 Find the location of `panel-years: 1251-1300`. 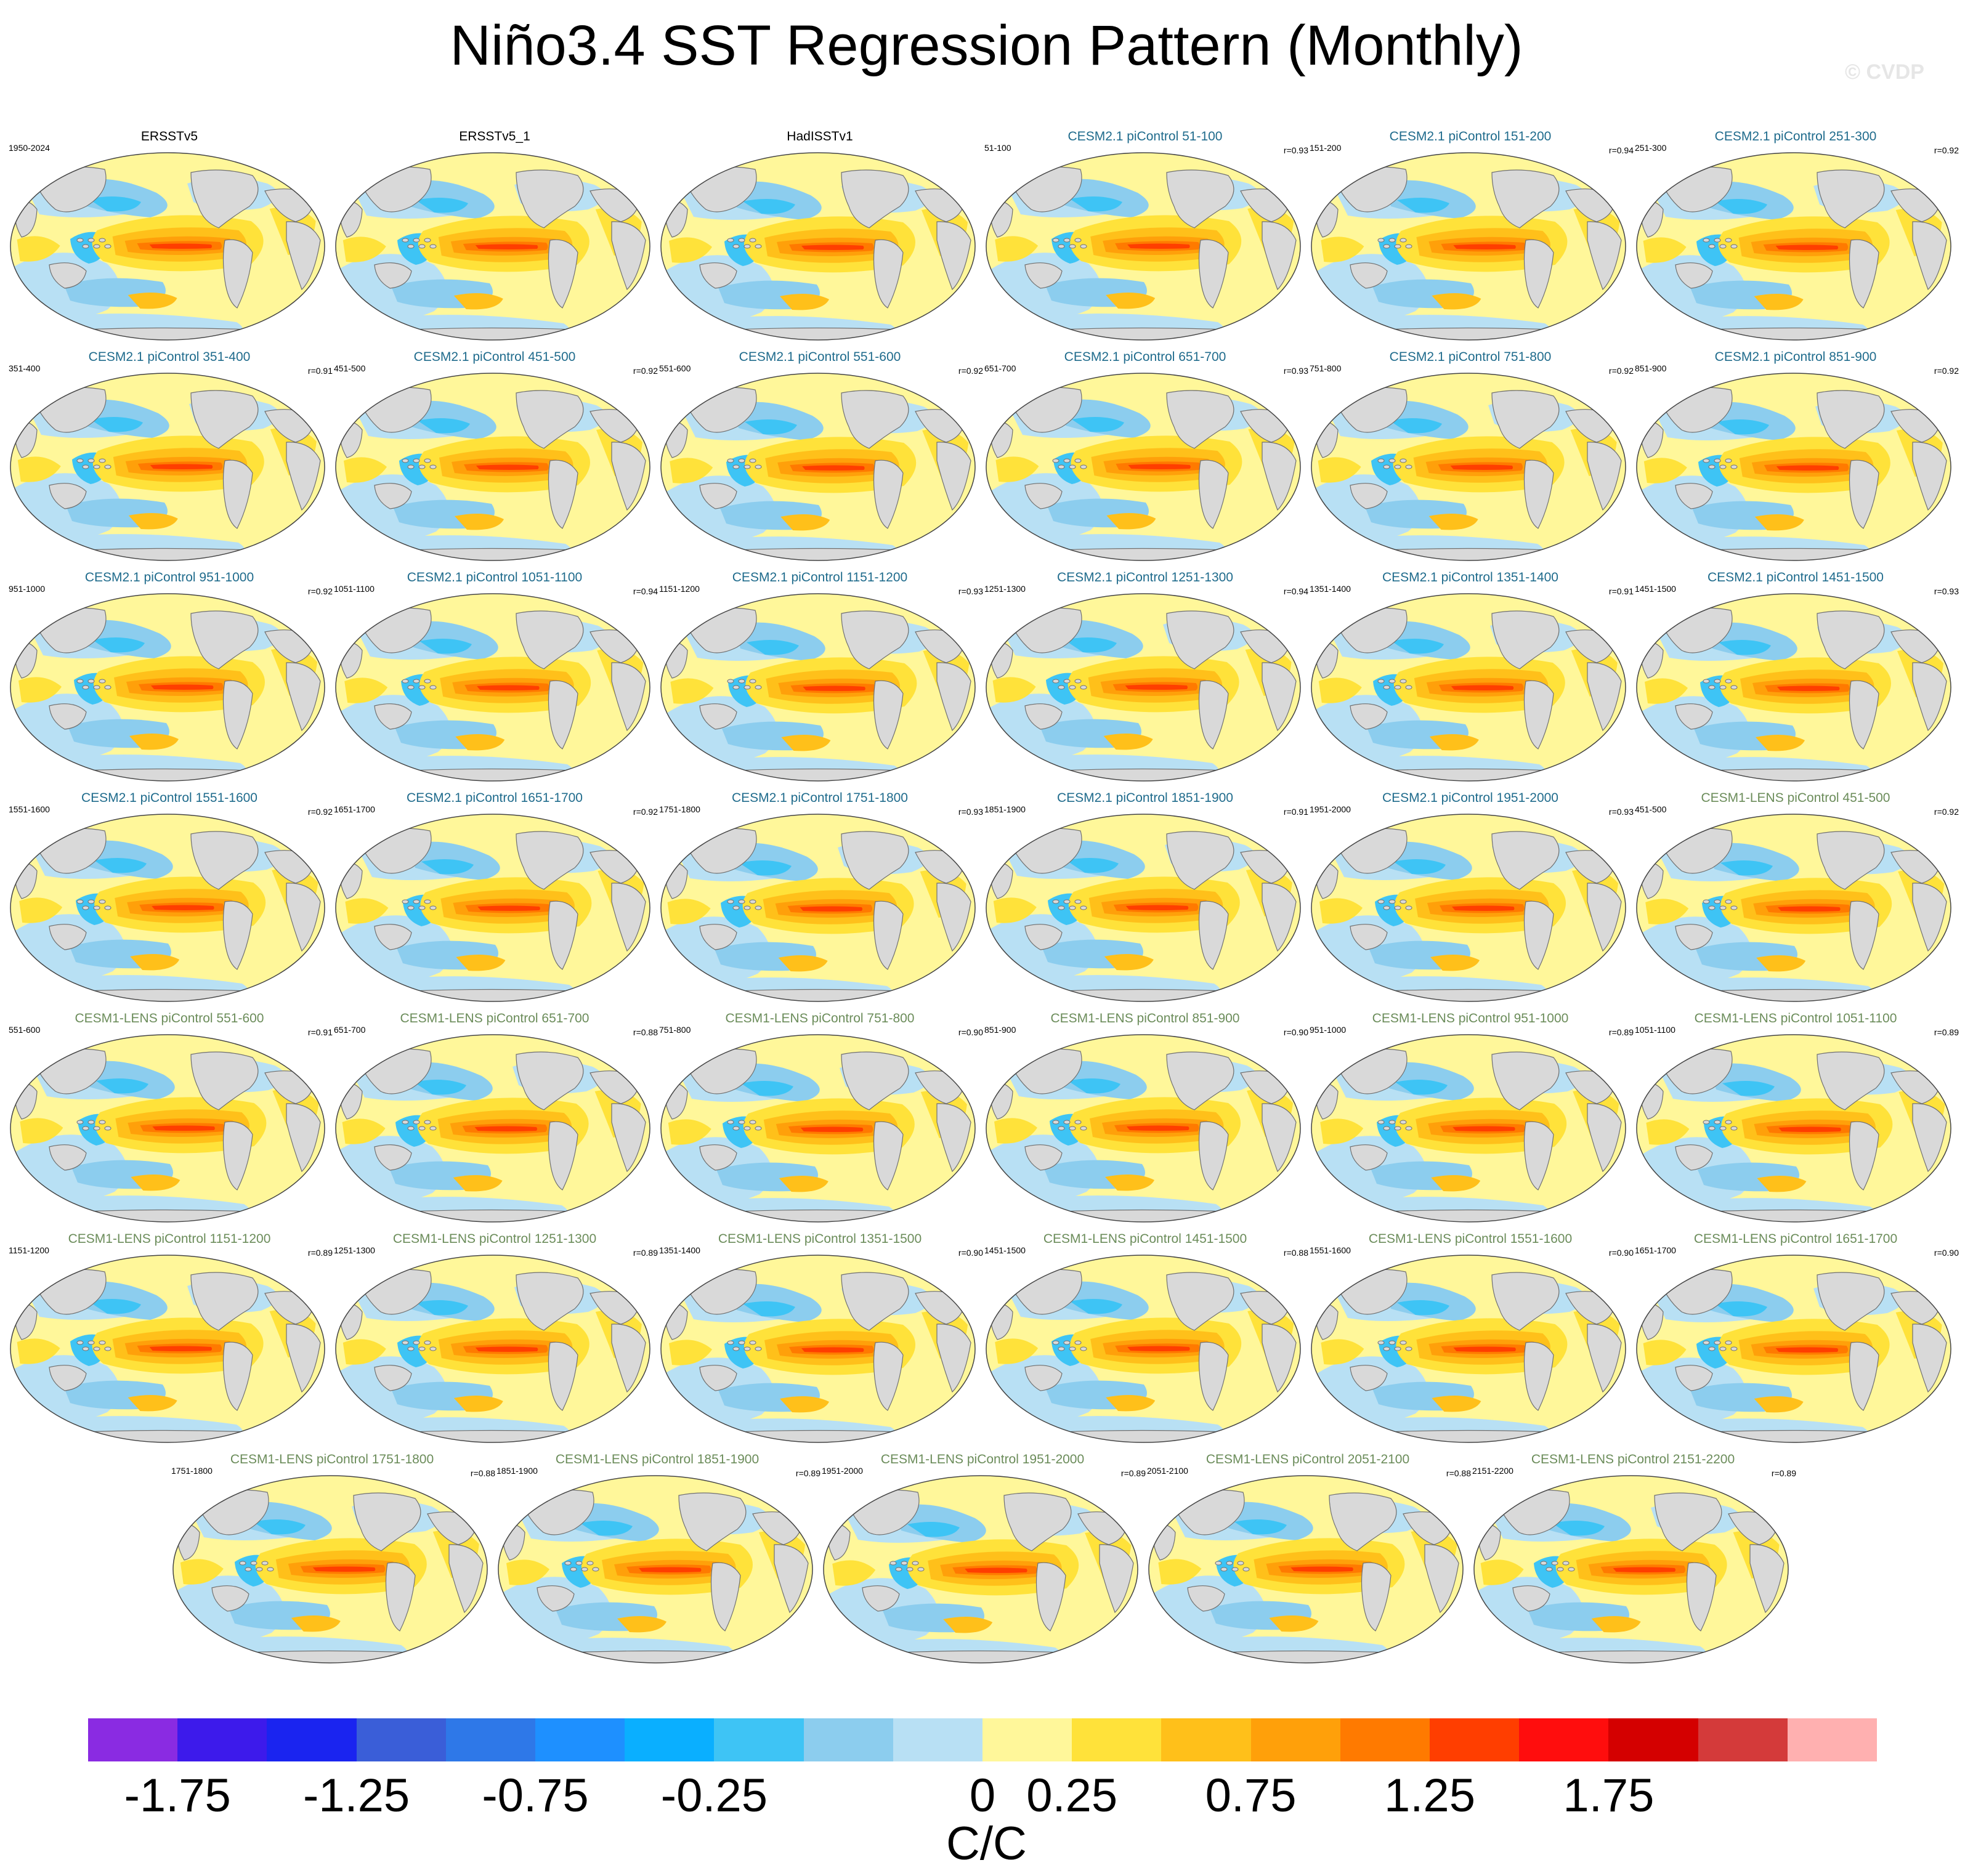

panel-years: 1251-1300 is located at coordinates (354, 1250).